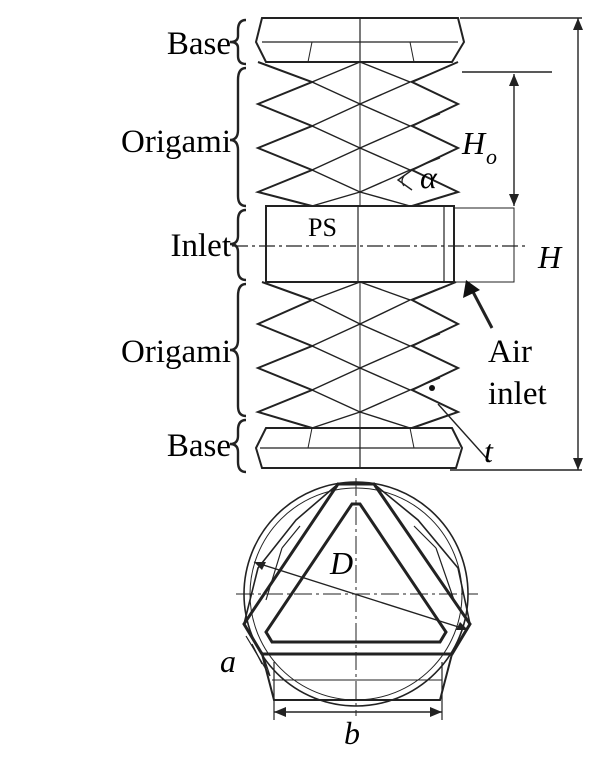 This screenshot has height=768, width=592. I want to click on inlet-section, so click(380, 244).